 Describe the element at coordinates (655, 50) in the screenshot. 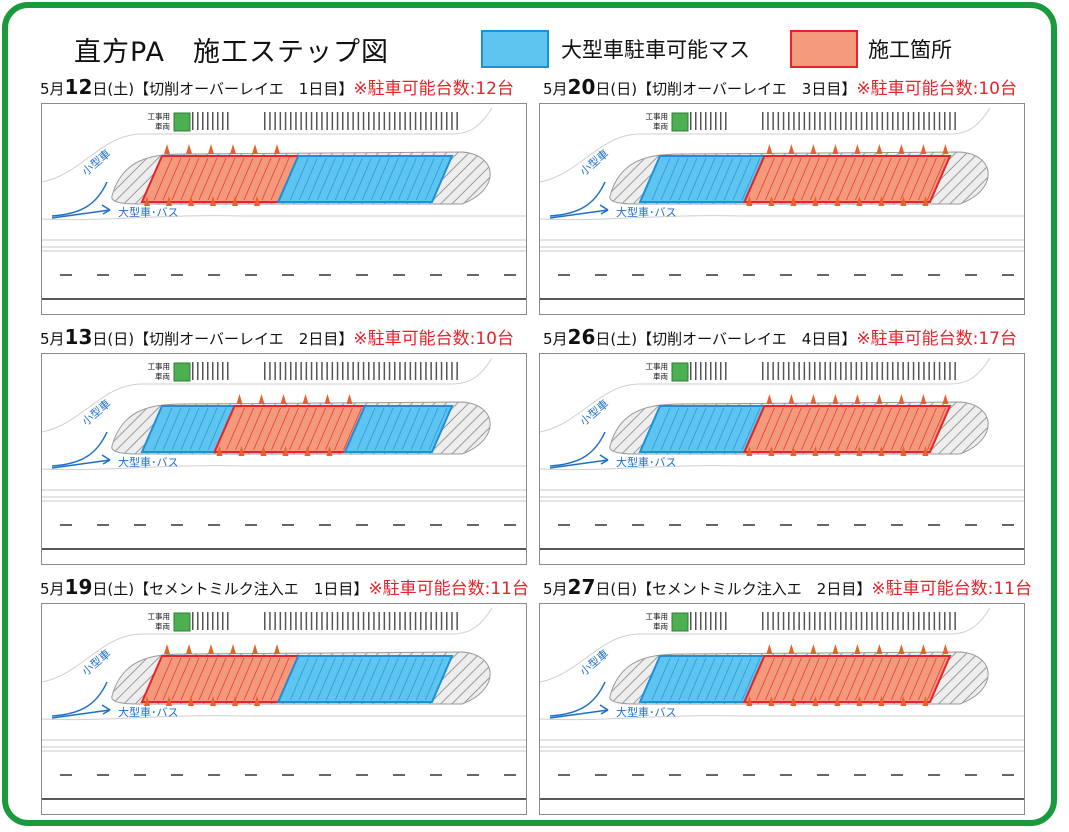

I see `legend-label-parking: 大型車駐車可能マス` at that location.